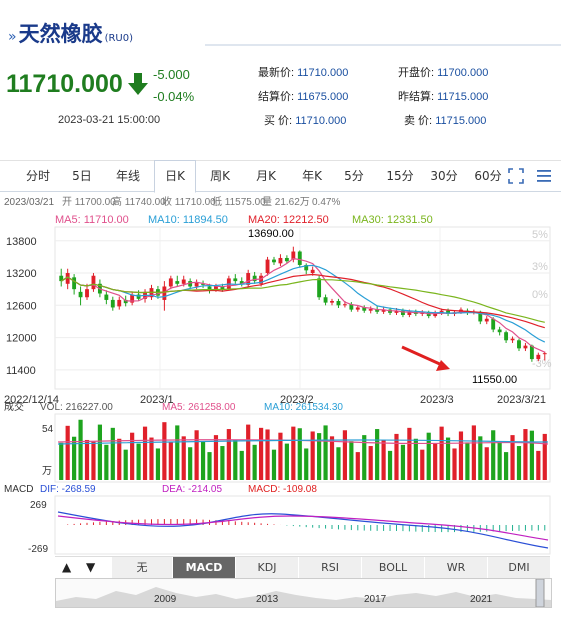 The width and height of the screenshot is (561, 623). I want to click on history-overview-slider: 2009 2013 2017 2021, so click(303, 593).